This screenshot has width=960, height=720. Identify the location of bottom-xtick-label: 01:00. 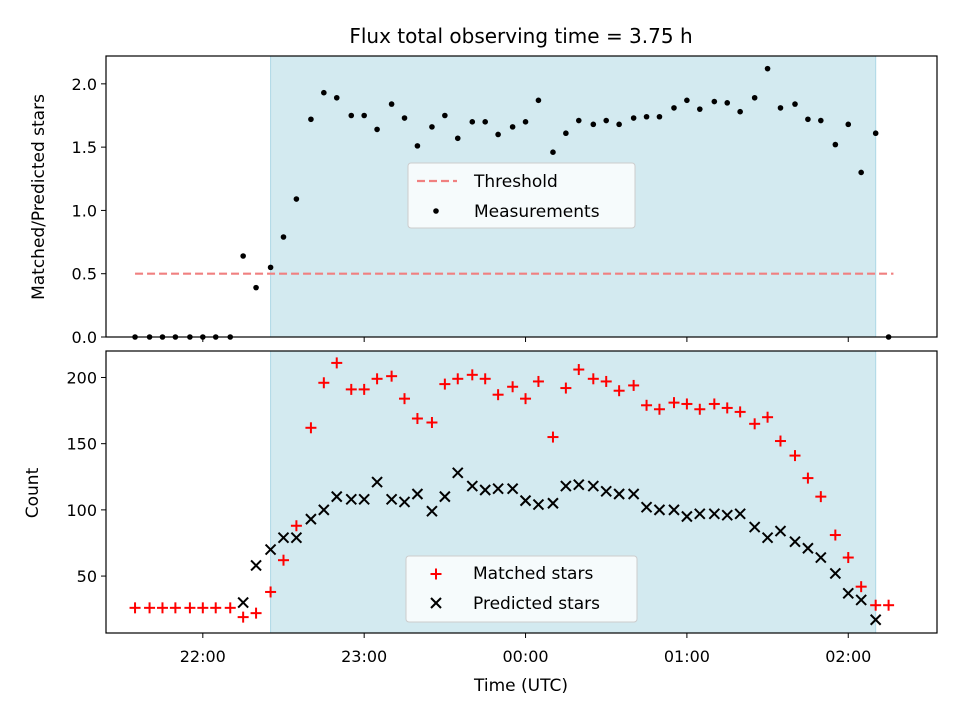
(687, 656).